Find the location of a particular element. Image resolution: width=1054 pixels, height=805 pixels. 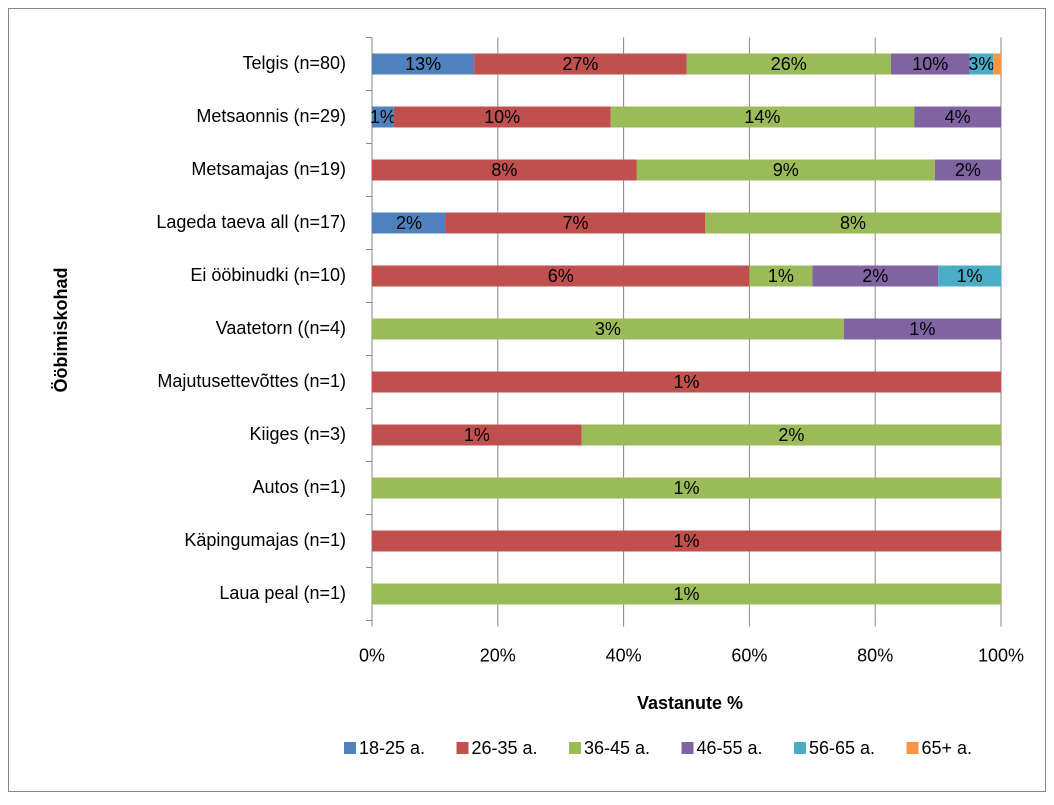

x-tick-label: 100% is located at coordinates (1001, 655).